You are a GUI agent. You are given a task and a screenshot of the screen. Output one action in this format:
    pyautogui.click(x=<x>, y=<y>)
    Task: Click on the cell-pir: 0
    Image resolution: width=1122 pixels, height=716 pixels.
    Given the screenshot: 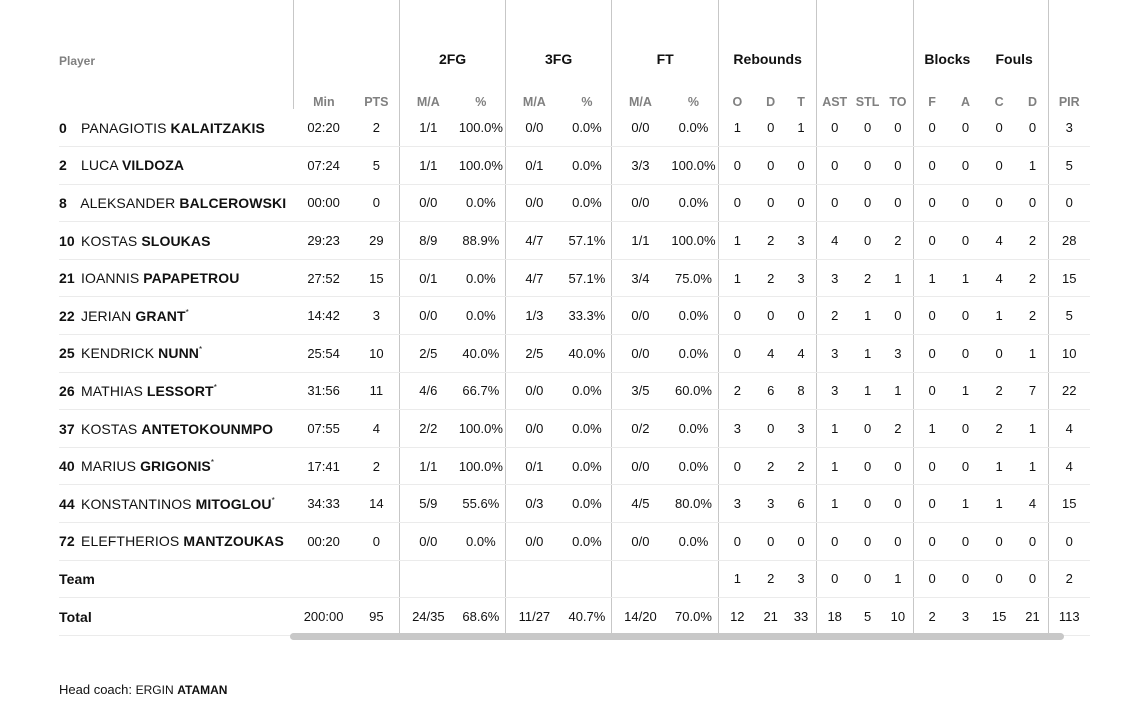 What is the action you would take?
    pyautogui.click(x=1068, y=203)
    